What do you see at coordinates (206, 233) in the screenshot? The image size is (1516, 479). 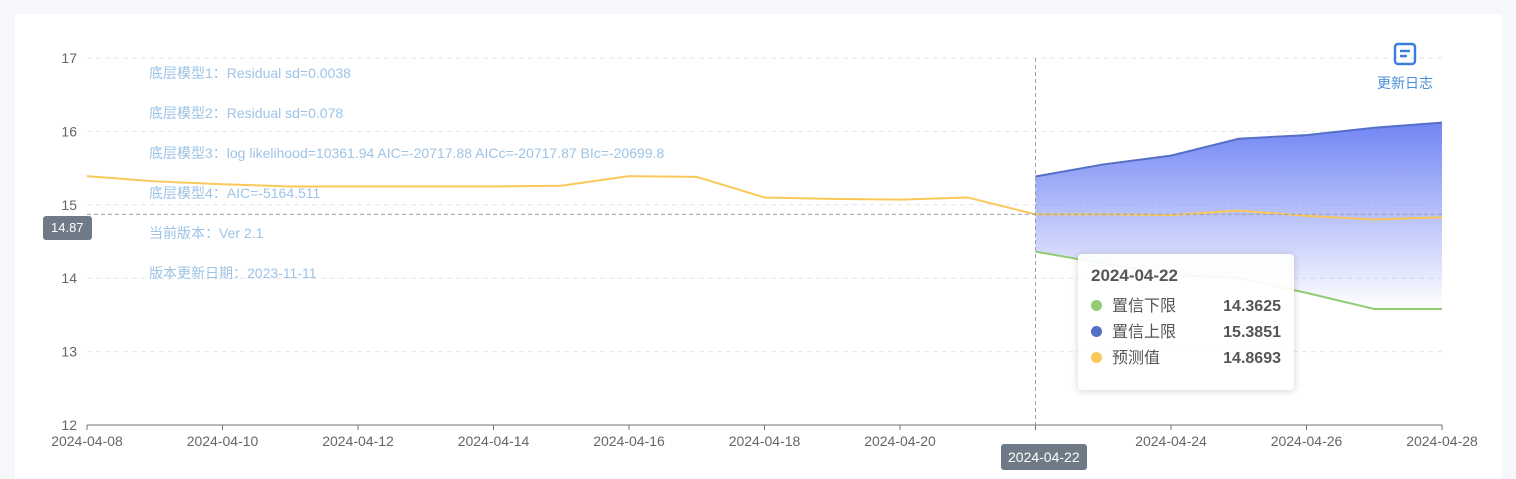 I see `note-version: 当前版本：Ver 2.1` at bounding box center [206, 233].